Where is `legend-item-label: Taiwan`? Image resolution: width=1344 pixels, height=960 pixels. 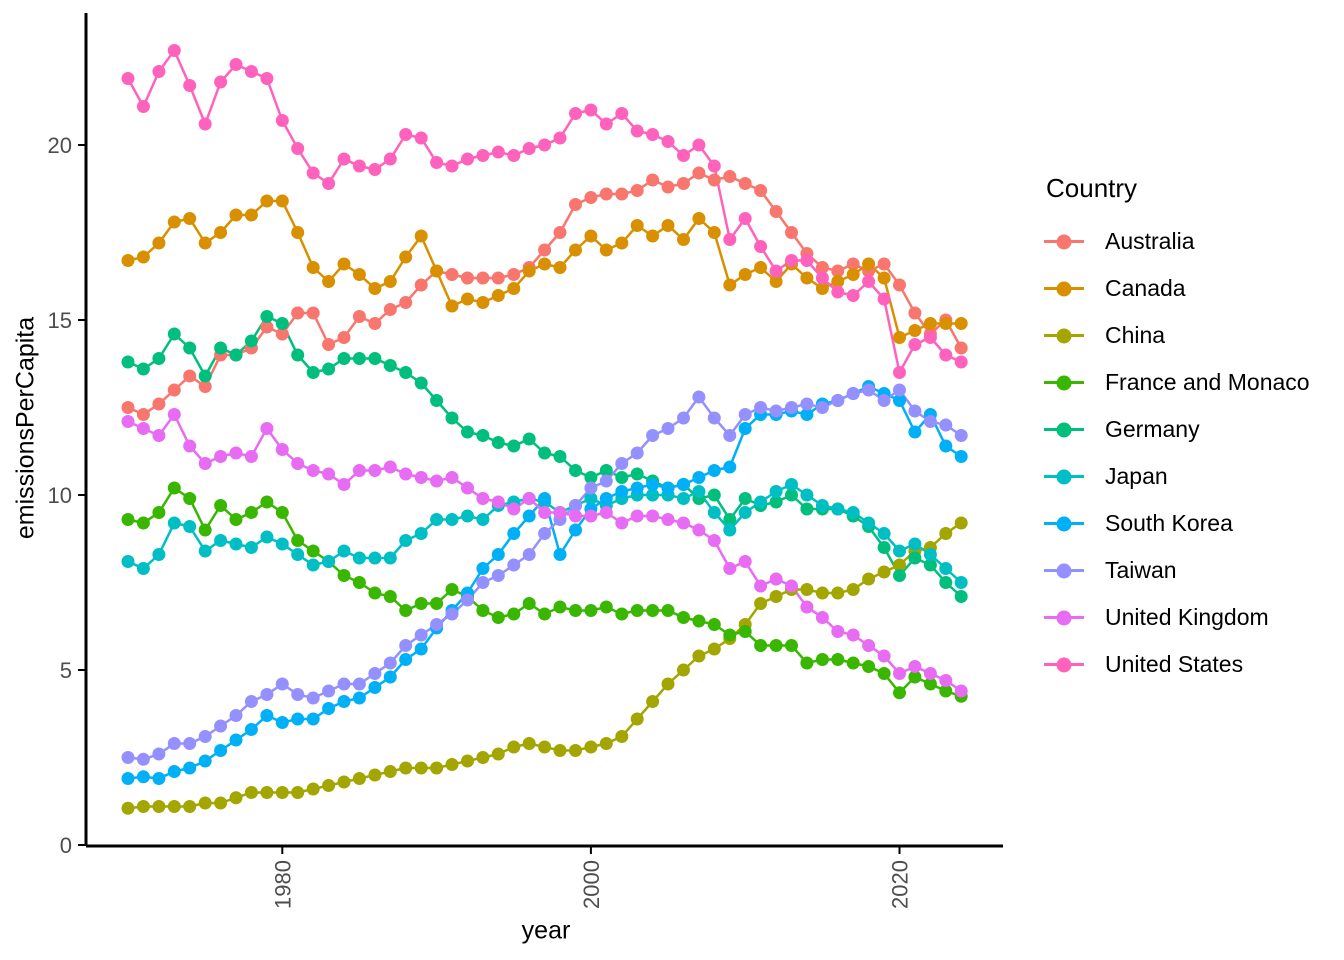 legend-item-label: Taiwan is located at coordinates (1141, 570).